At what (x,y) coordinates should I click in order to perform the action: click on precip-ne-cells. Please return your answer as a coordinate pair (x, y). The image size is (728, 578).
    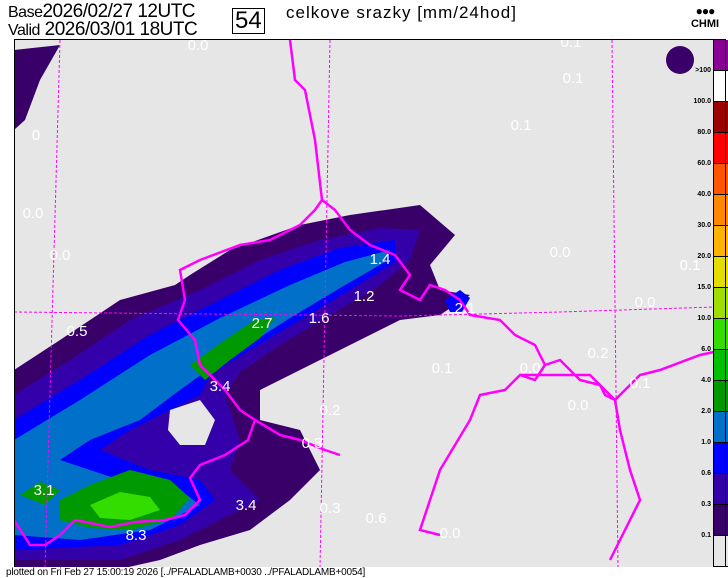
    Looking at the image, I should click on (680, 60).